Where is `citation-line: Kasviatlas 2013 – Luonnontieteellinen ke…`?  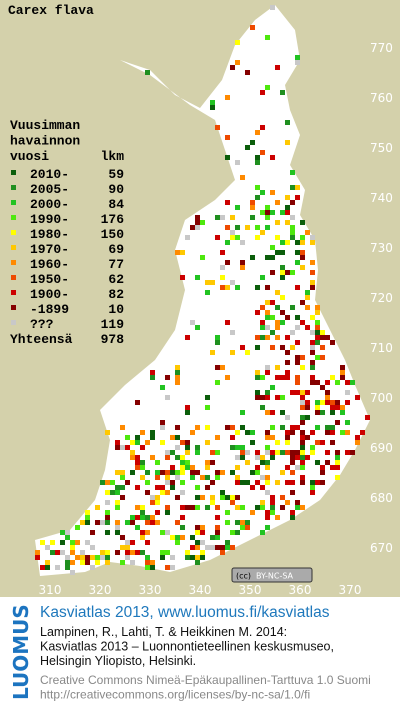
citation-line: Kasviatlas 2013 – Luonnontieteellinen ke… is located at coordinates (187, 647).